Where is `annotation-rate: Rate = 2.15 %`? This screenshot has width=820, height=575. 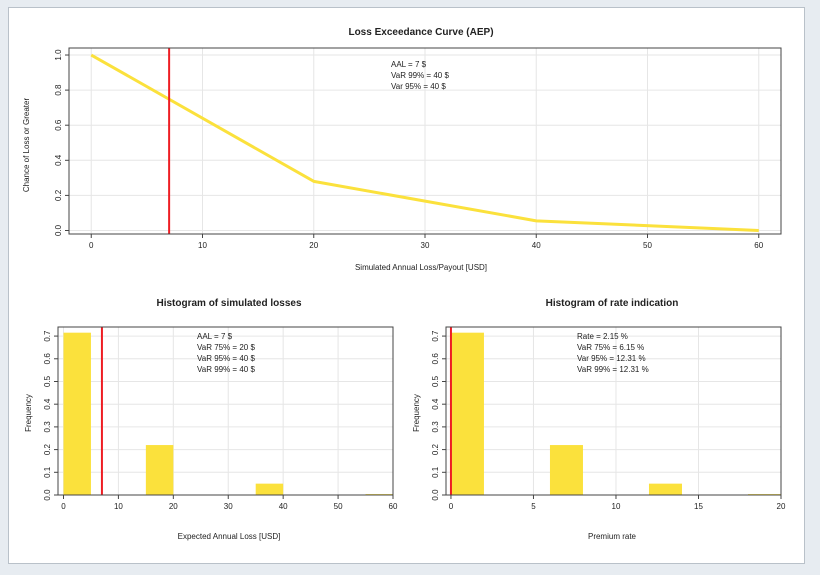 annotation-rate: Rate = 2.15 % is located at coordinates (602, 336).